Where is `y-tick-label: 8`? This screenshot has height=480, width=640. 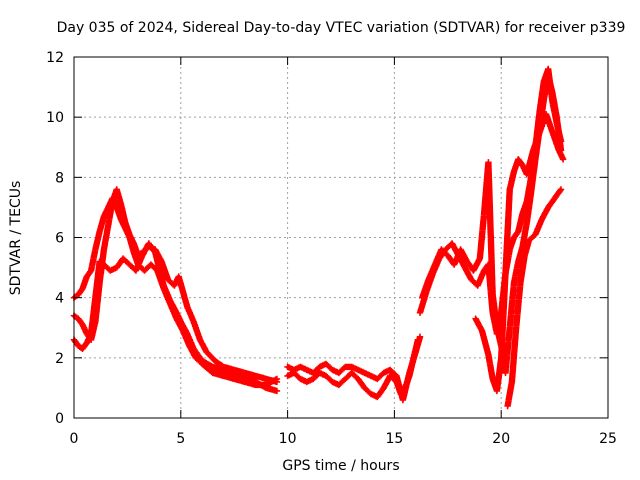 y-tick-label: 8 is located at coordinates (59, 178).